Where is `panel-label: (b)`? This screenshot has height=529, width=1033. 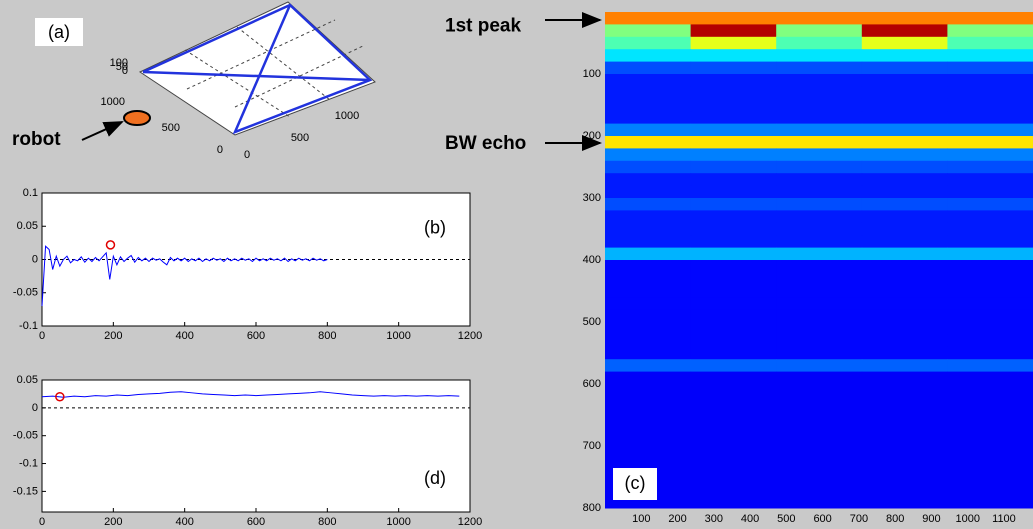
panel-label: (b) is located at coordinates (435, 228).